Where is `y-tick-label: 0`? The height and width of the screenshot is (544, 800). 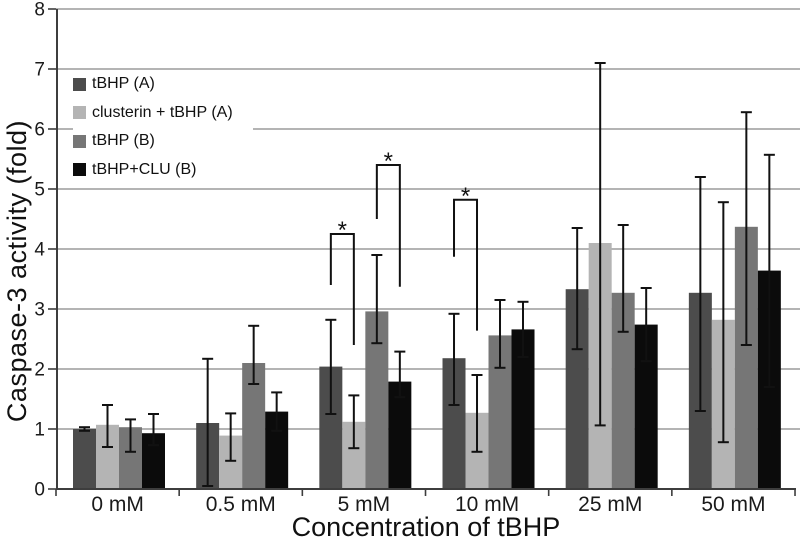 y-tick-label: 0 is located at coordinates (39, 490).